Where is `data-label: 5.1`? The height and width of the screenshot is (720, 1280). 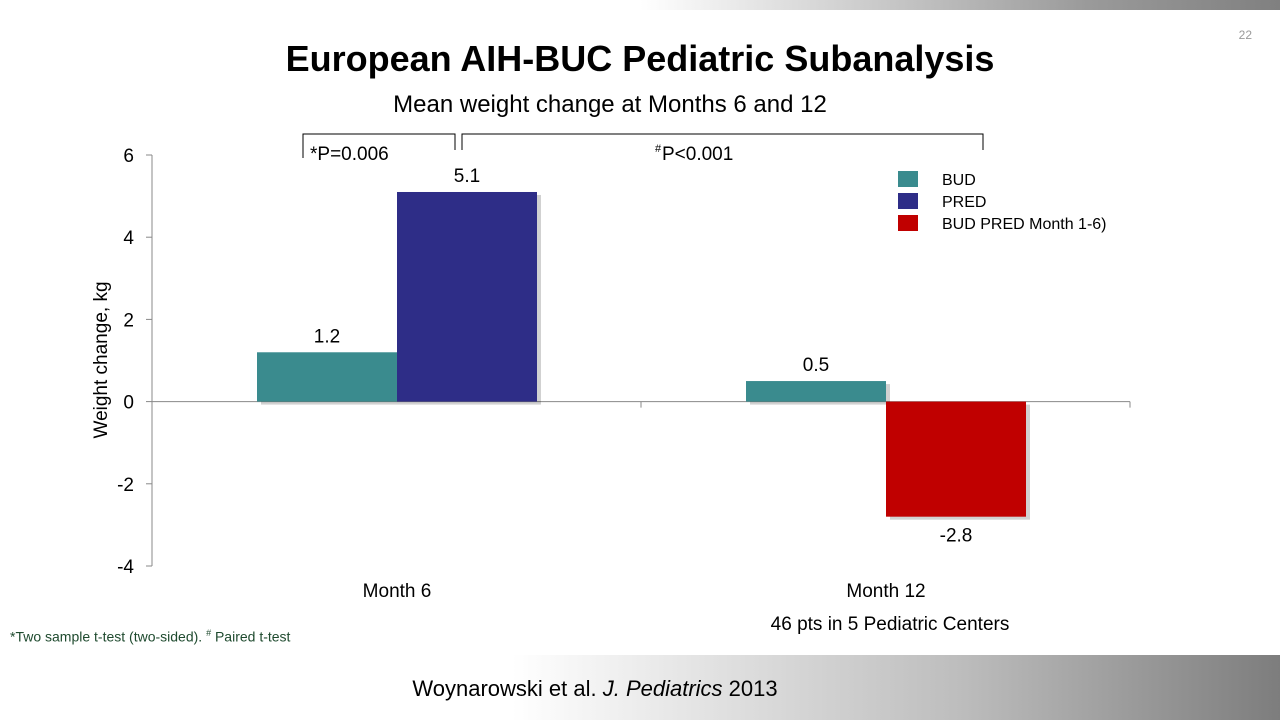
data-label: 5.1 is located at coordinates (467, 176).